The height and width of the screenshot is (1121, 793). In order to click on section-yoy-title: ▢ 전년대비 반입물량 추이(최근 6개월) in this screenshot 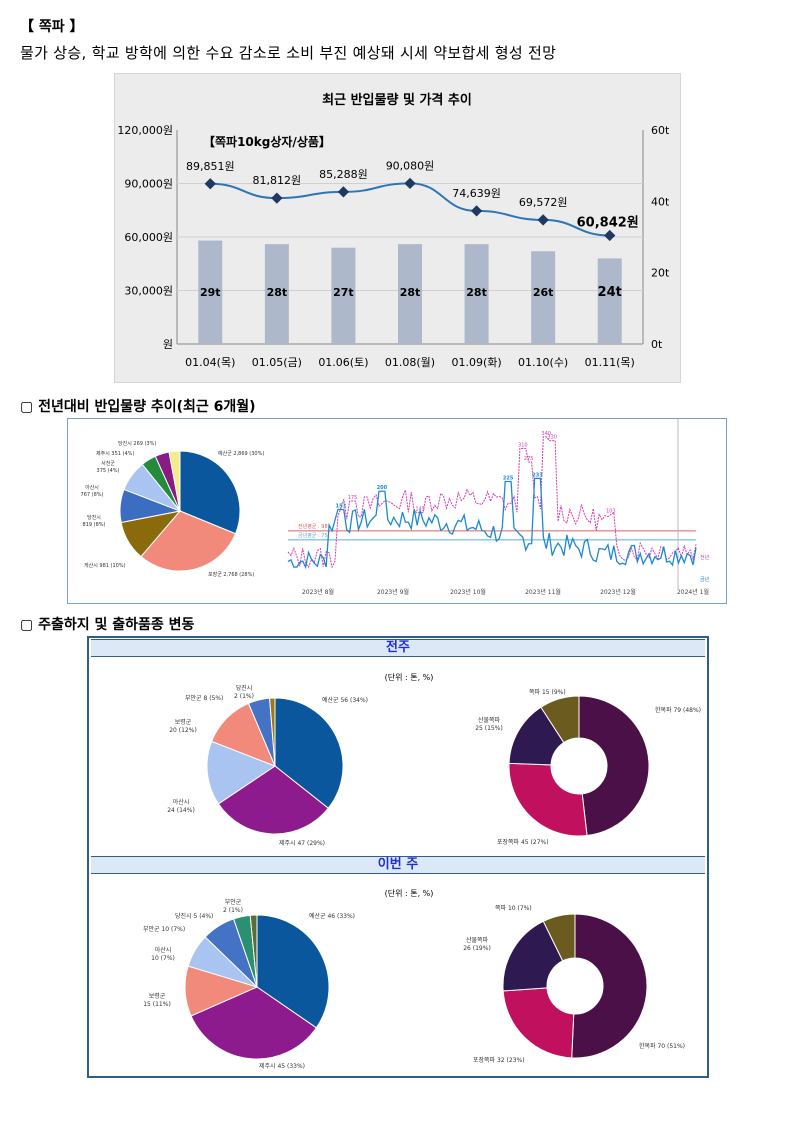, I will do `click(138, 407)`.